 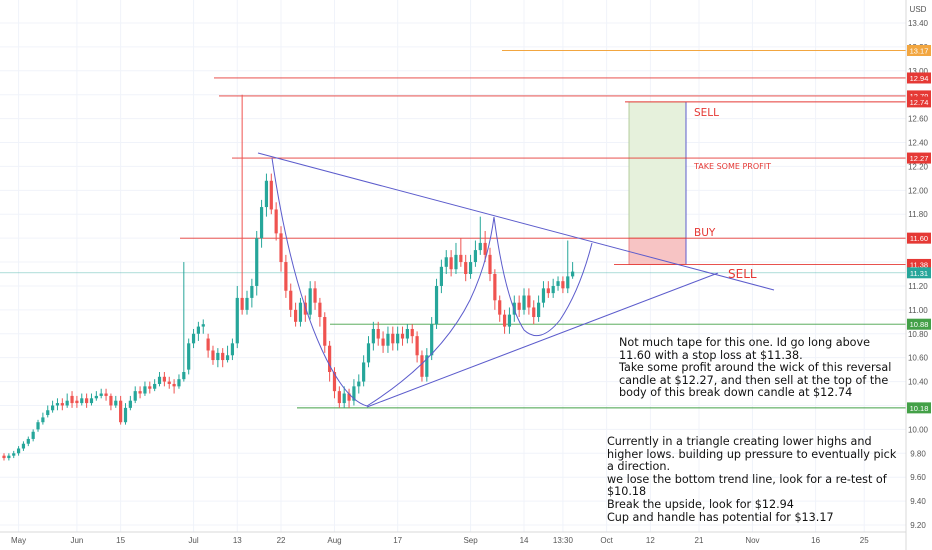 What do you see at coordinates (919, 102) in the screenshot?
I see `price-tag-label-3: 12.74` at bounding box center [919, 102].